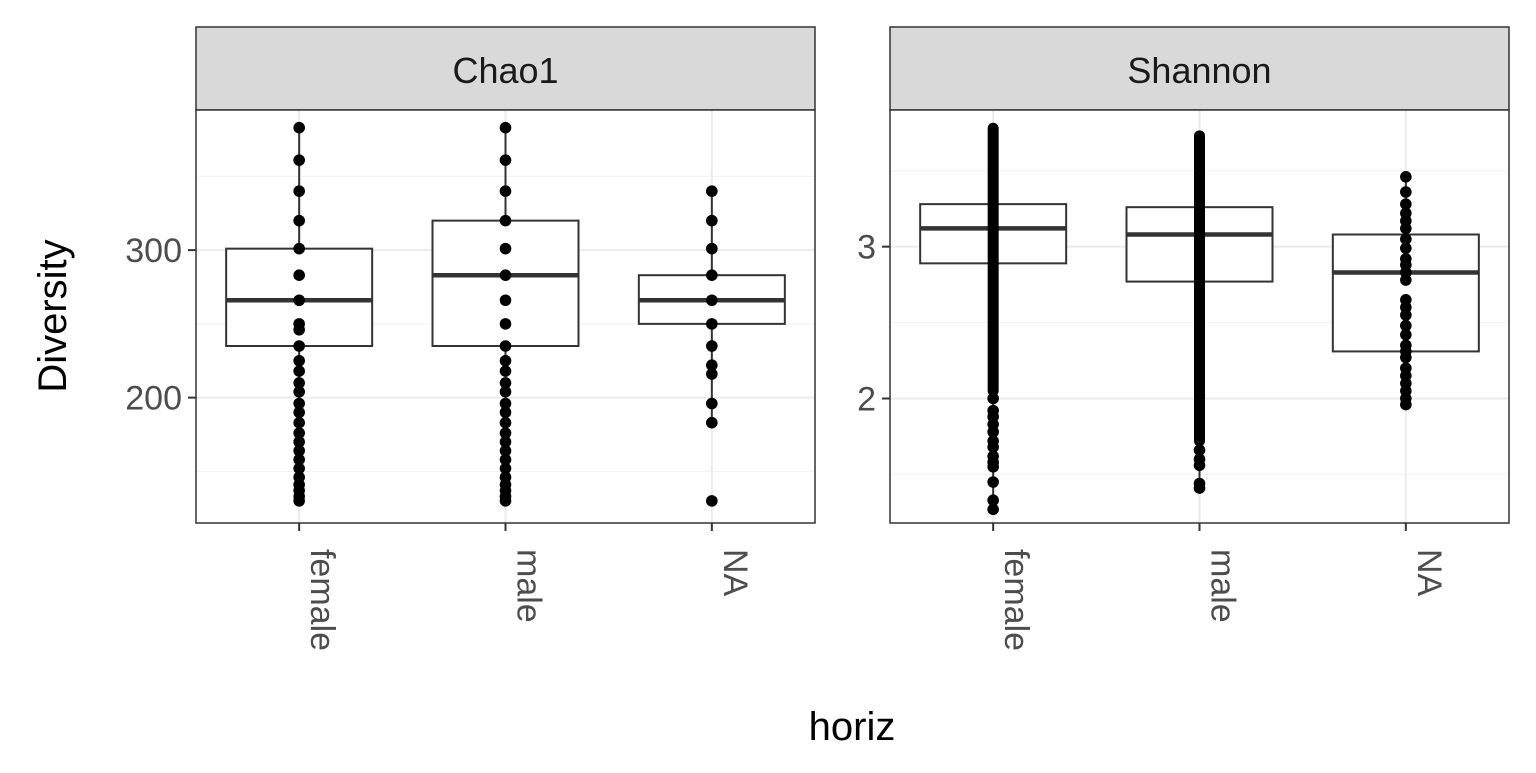  Describe the element at coordinates (866, 399) in the screenshot. I see `y-tick-label: 2` at that location.